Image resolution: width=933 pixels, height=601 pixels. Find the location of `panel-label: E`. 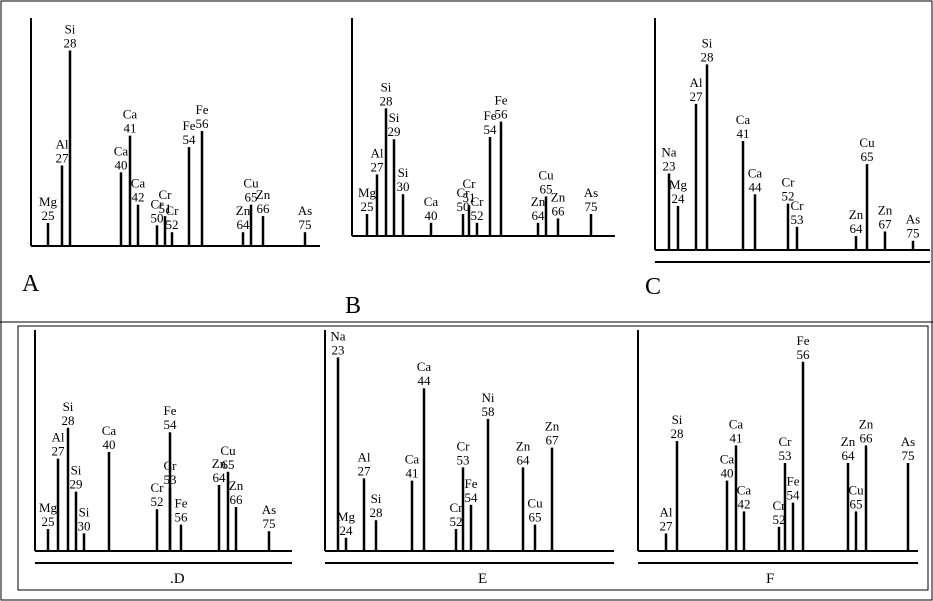

panel-label: E is located at coordinates (482, 579).